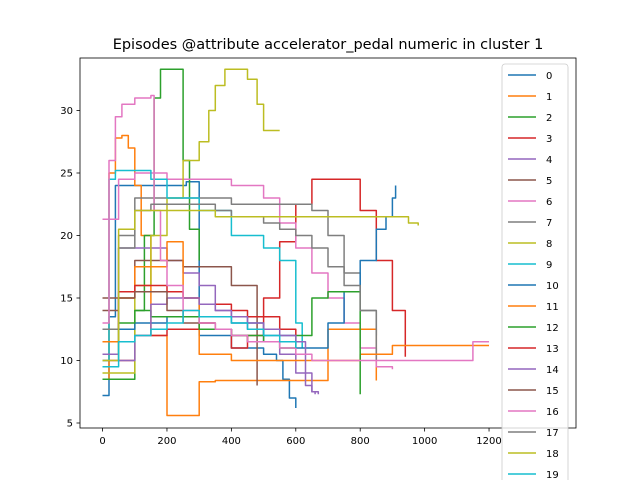 This screenshot has height=484, width=640. Describe the element at coordinates (552, 412) in the screenshot. I see `legend-label-16: 16` at that location.